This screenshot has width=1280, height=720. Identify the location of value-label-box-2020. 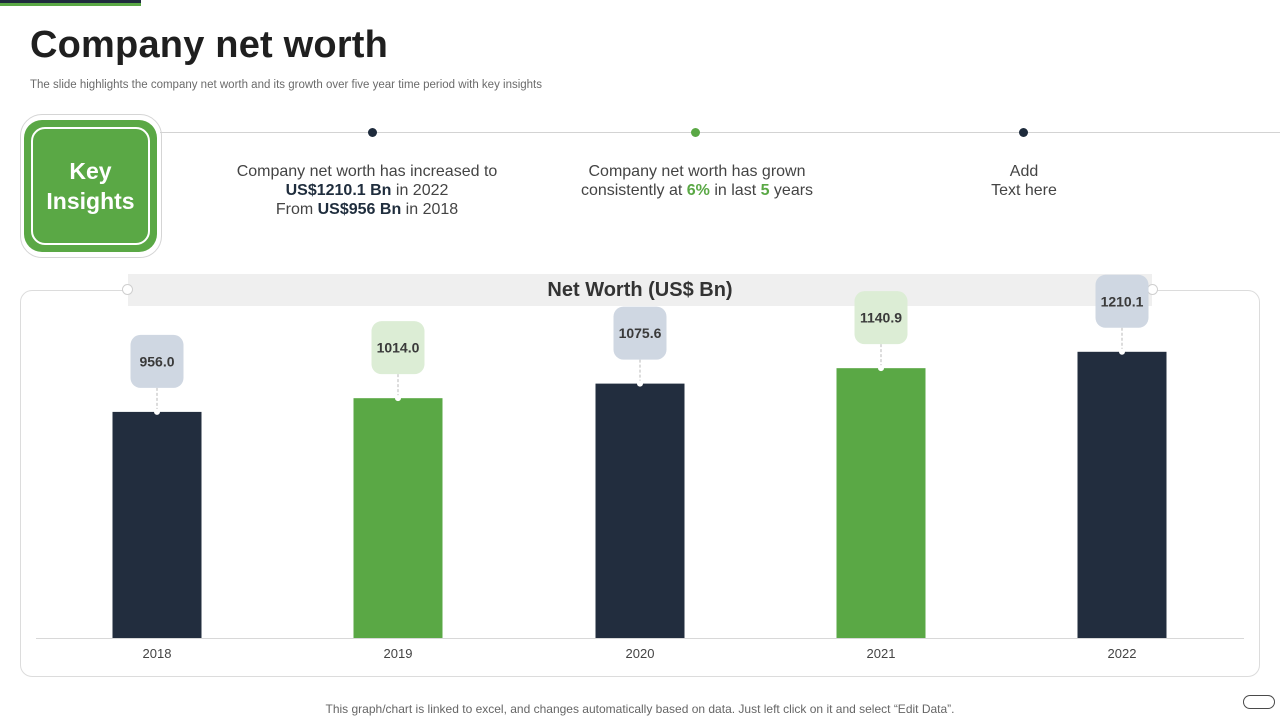
(640, 333).